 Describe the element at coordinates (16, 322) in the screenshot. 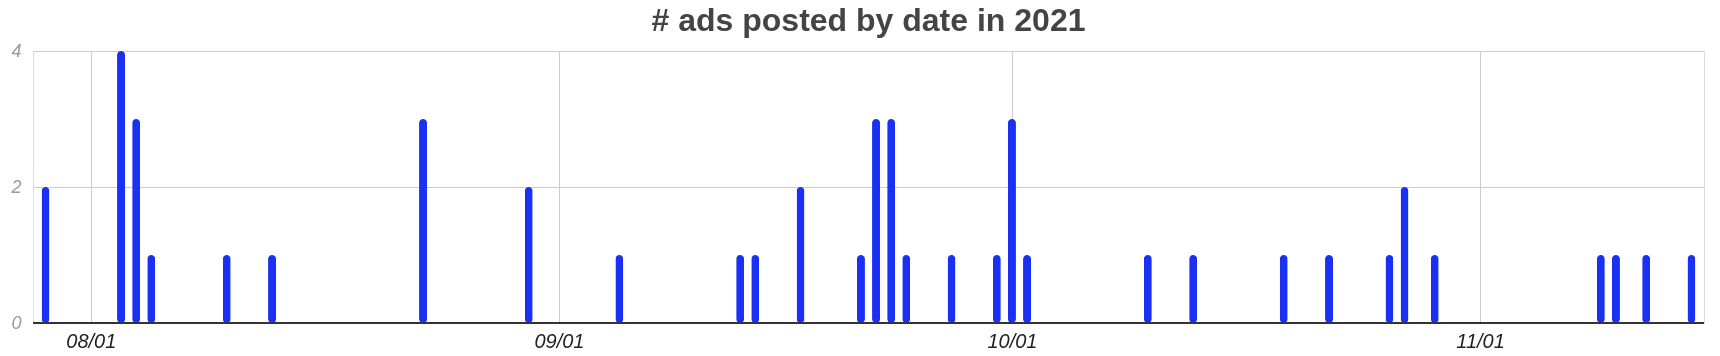

I see `y-tick-label: 0` at that location.